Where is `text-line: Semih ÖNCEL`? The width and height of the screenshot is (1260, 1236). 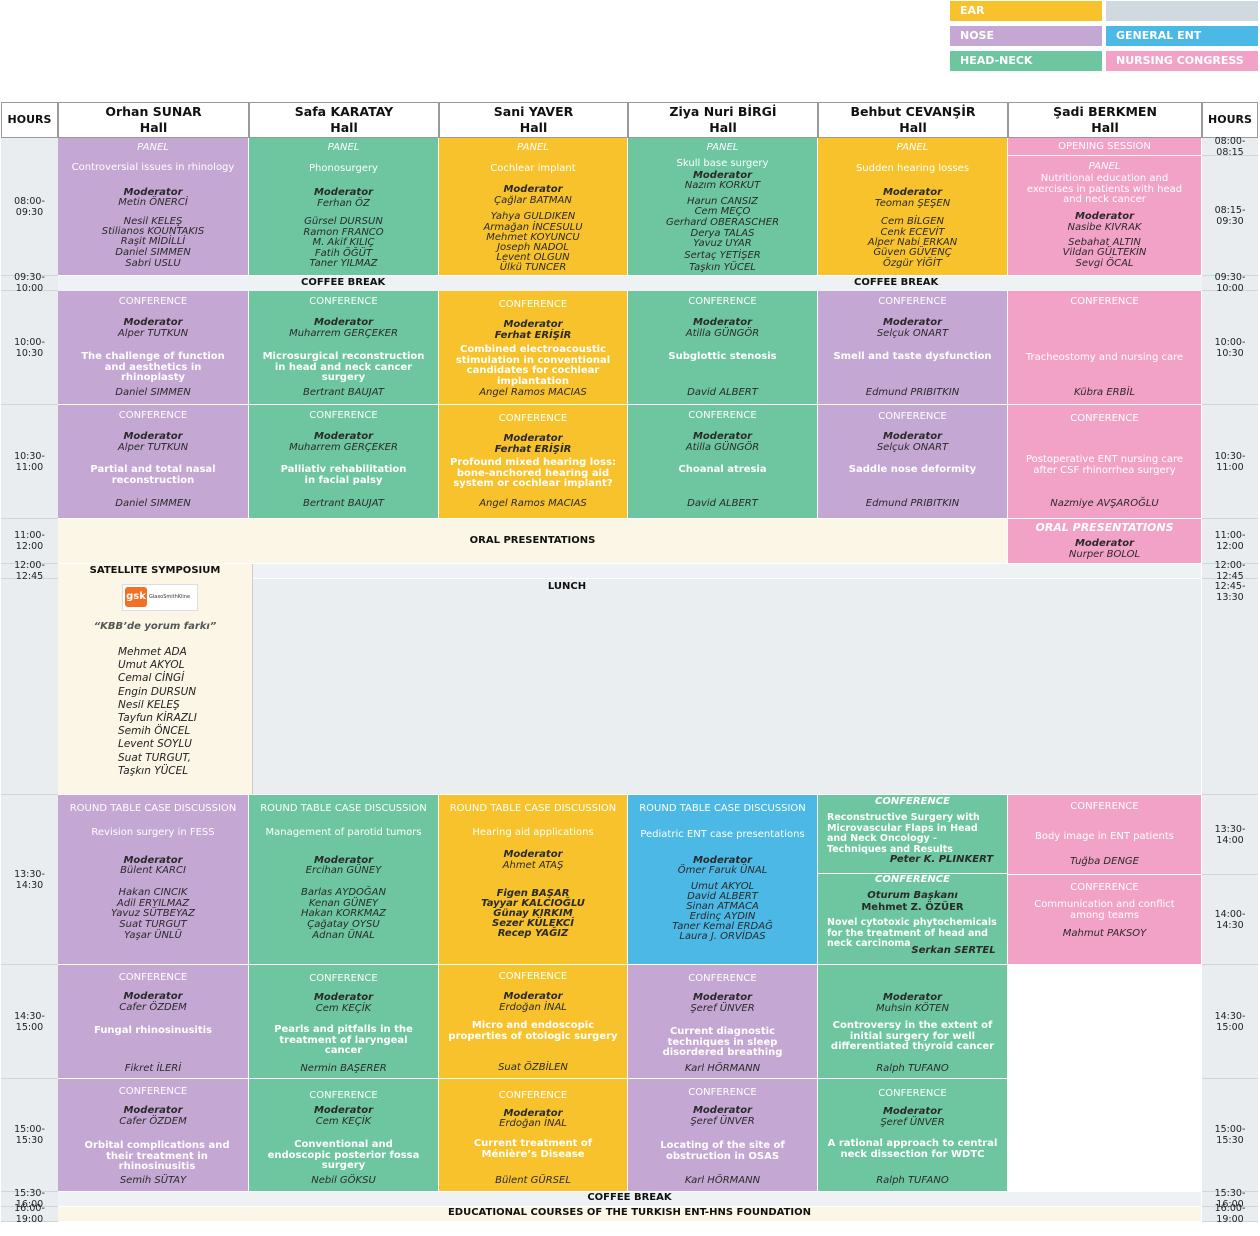
text-line: Semih ÖNCEL is located at coordinates (154, 731).